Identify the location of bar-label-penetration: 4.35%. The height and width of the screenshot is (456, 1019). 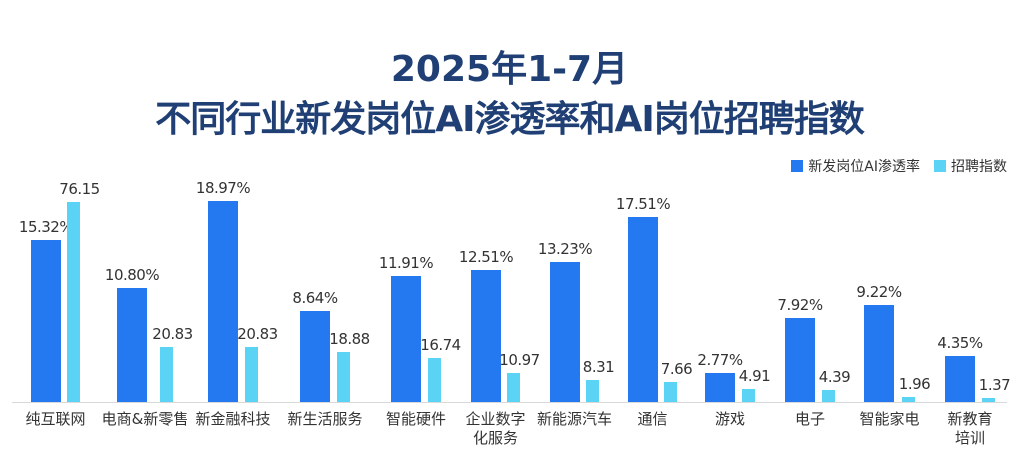
(960, 343).